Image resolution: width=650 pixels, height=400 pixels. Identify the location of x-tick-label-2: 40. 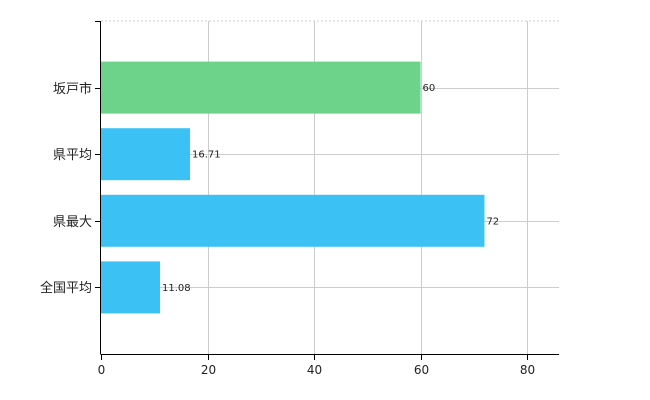
(314, 370).